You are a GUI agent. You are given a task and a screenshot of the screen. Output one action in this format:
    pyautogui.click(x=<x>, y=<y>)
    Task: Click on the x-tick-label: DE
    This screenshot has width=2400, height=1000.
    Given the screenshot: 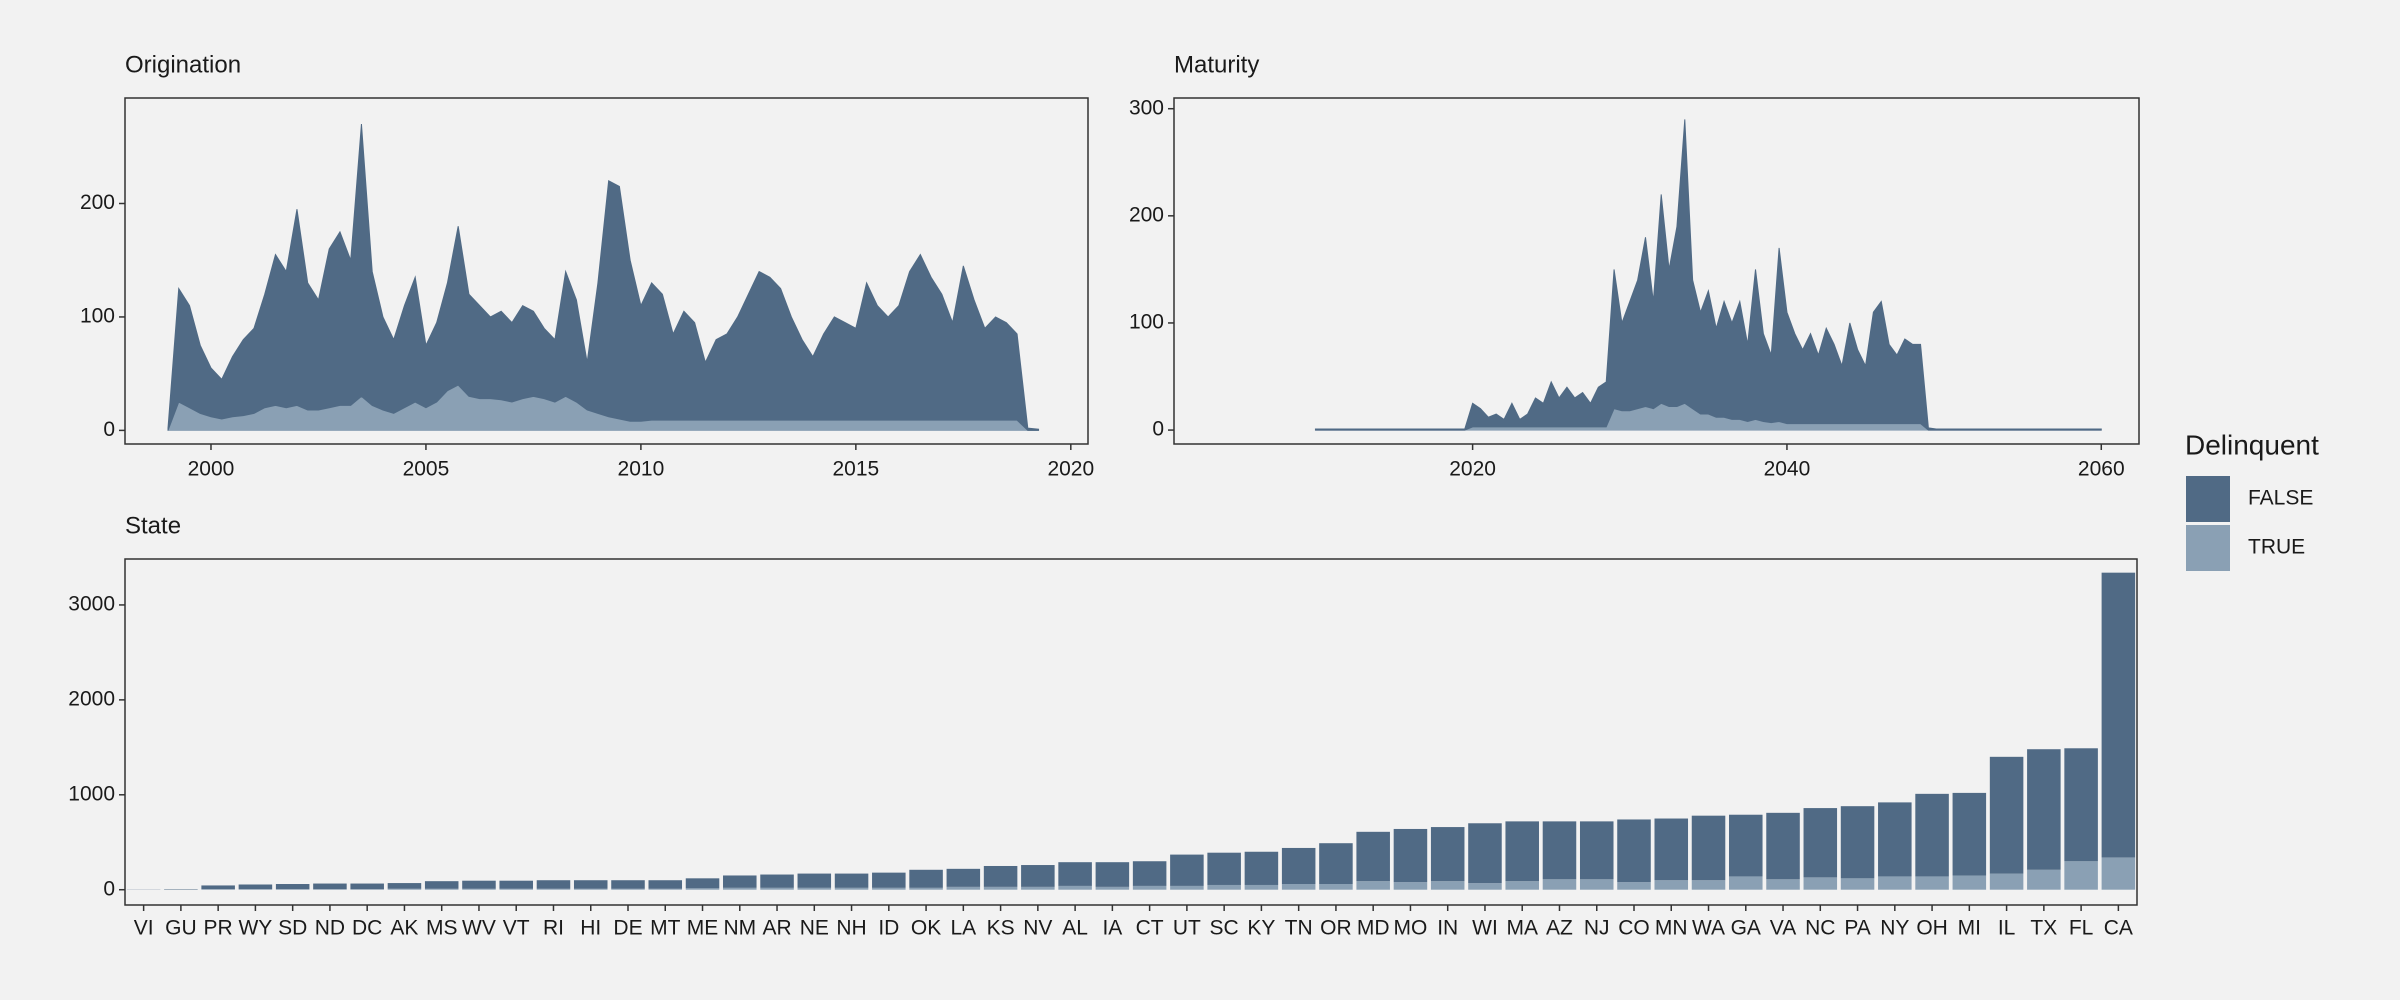 What is the action you would take?
    pyautogui.click(x=627, y=928)
    